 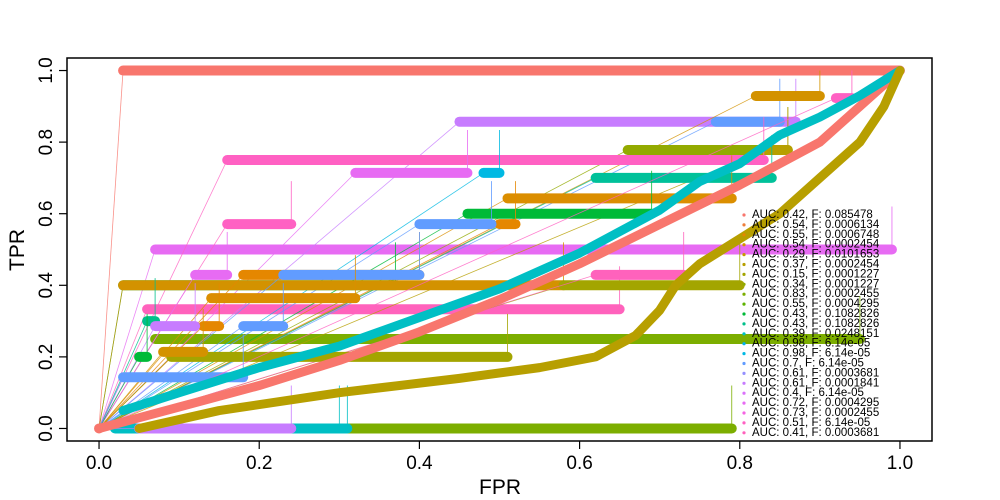 What do you see at coordinates (816, 225) in the screenshot?
I see `legend-label-1: AUC: 0.54, F: 0.0006134` at bounding box center [816, 225].